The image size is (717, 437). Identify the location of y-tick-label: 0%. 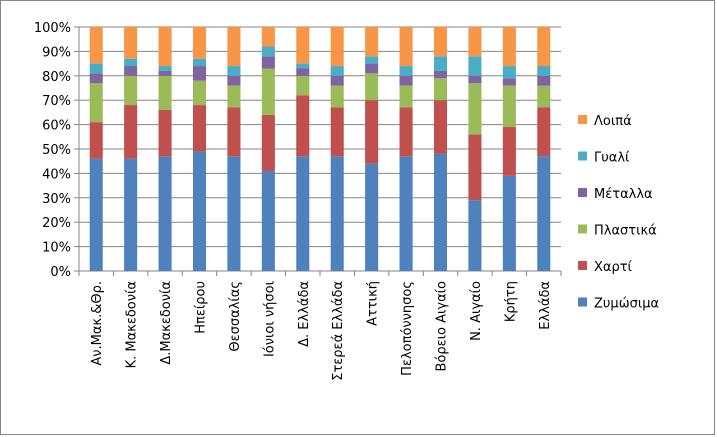
(60, 272).